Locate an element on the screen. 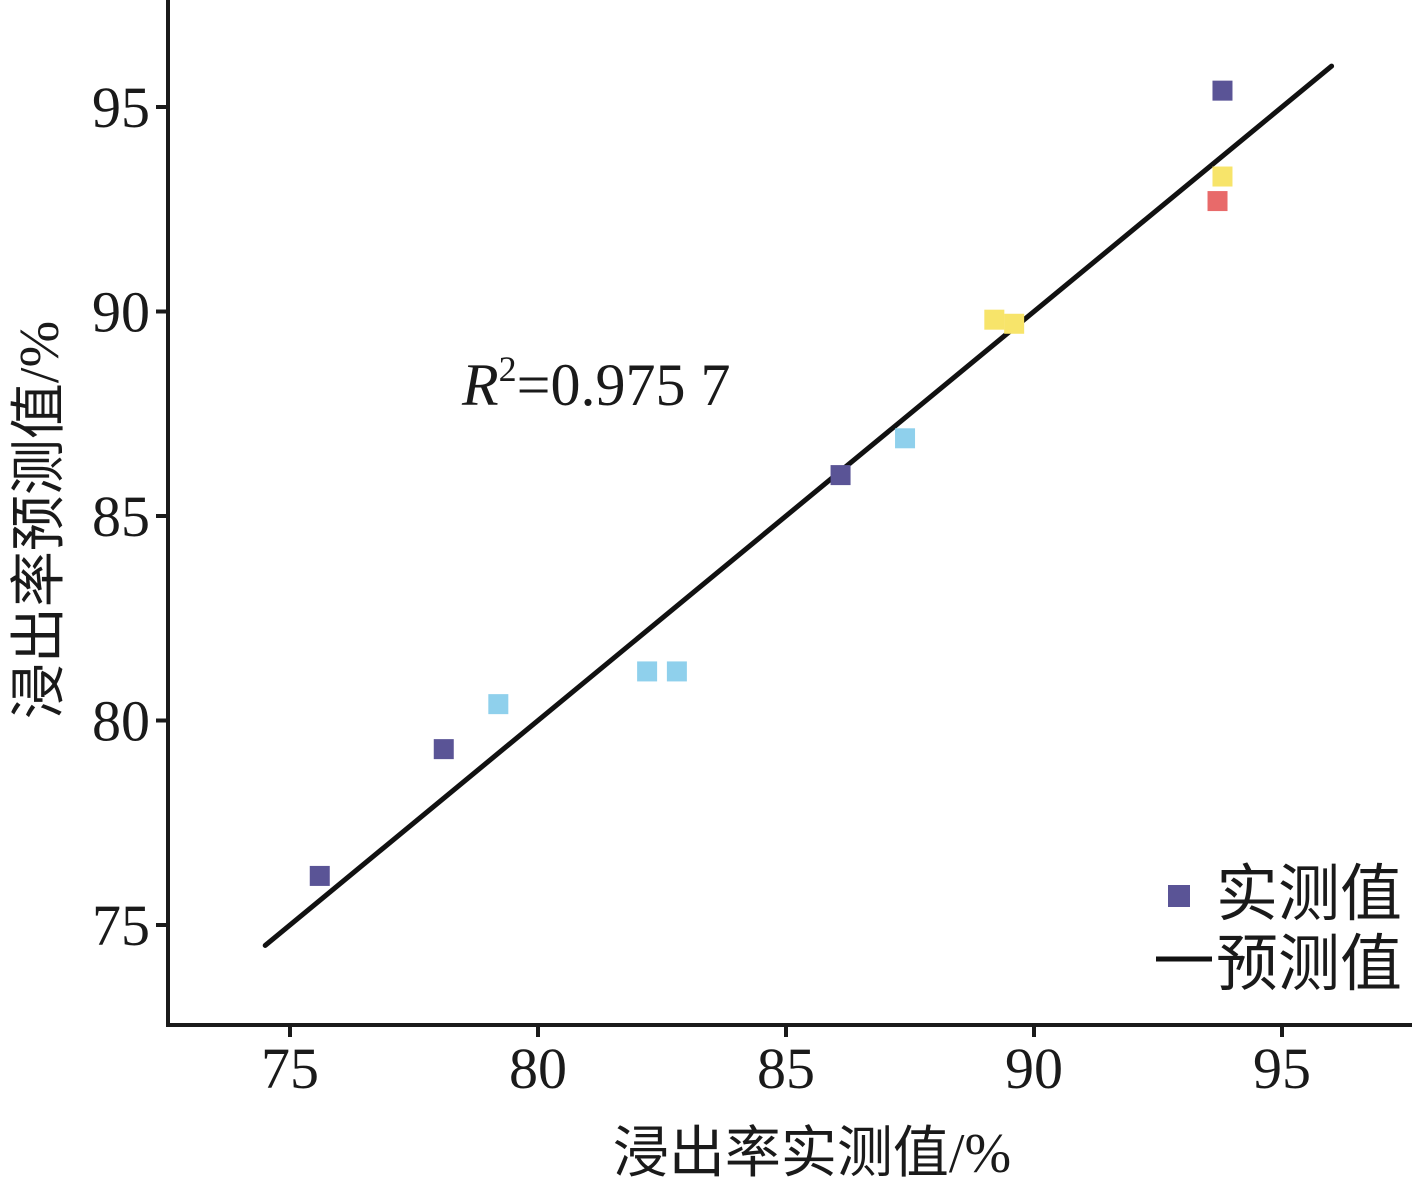 The height and width of the screenshot is (1181, 1417). r-squared-annotation: R2=0.975 7 is located at coordinates (596, 383).